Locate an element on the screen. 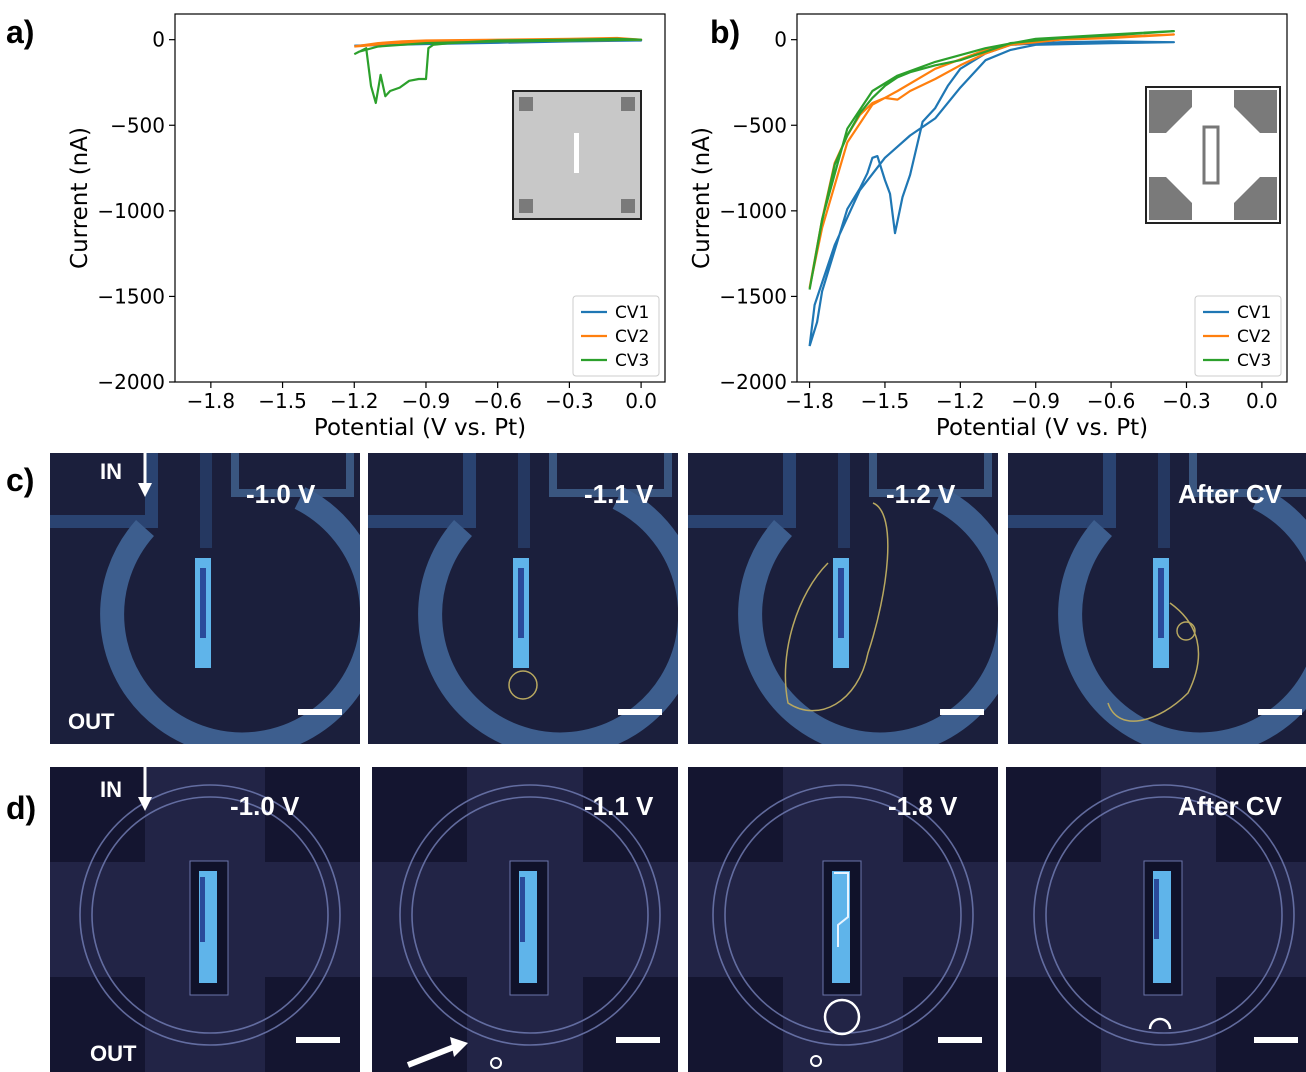  micrograph-c-1: IN -1.0 V OUT is located at coordinates (205, 598).